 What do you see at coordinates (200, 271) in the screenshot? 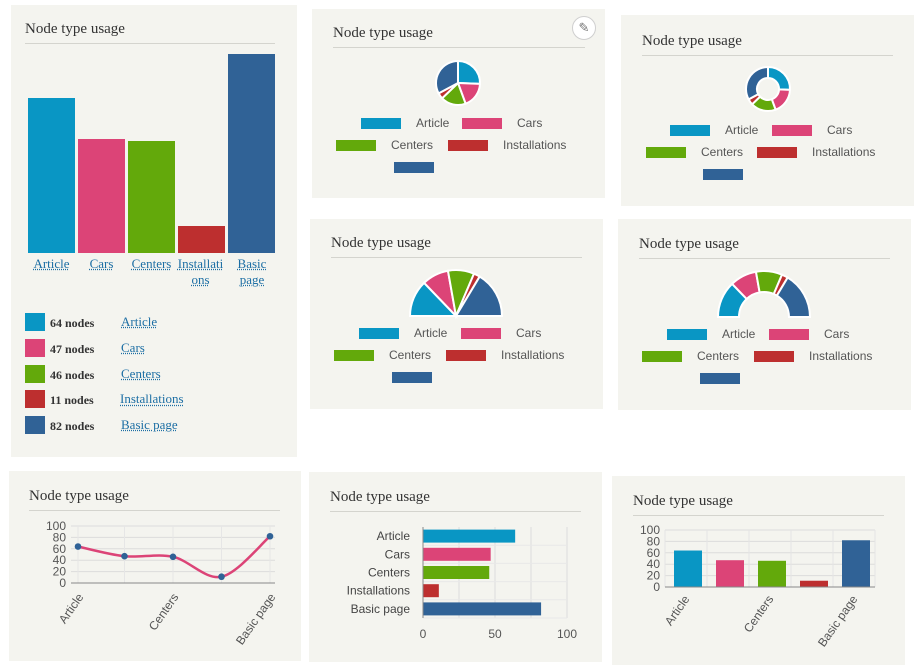
I see `x-label-installations: Installations` at bounding box center [200, 271].